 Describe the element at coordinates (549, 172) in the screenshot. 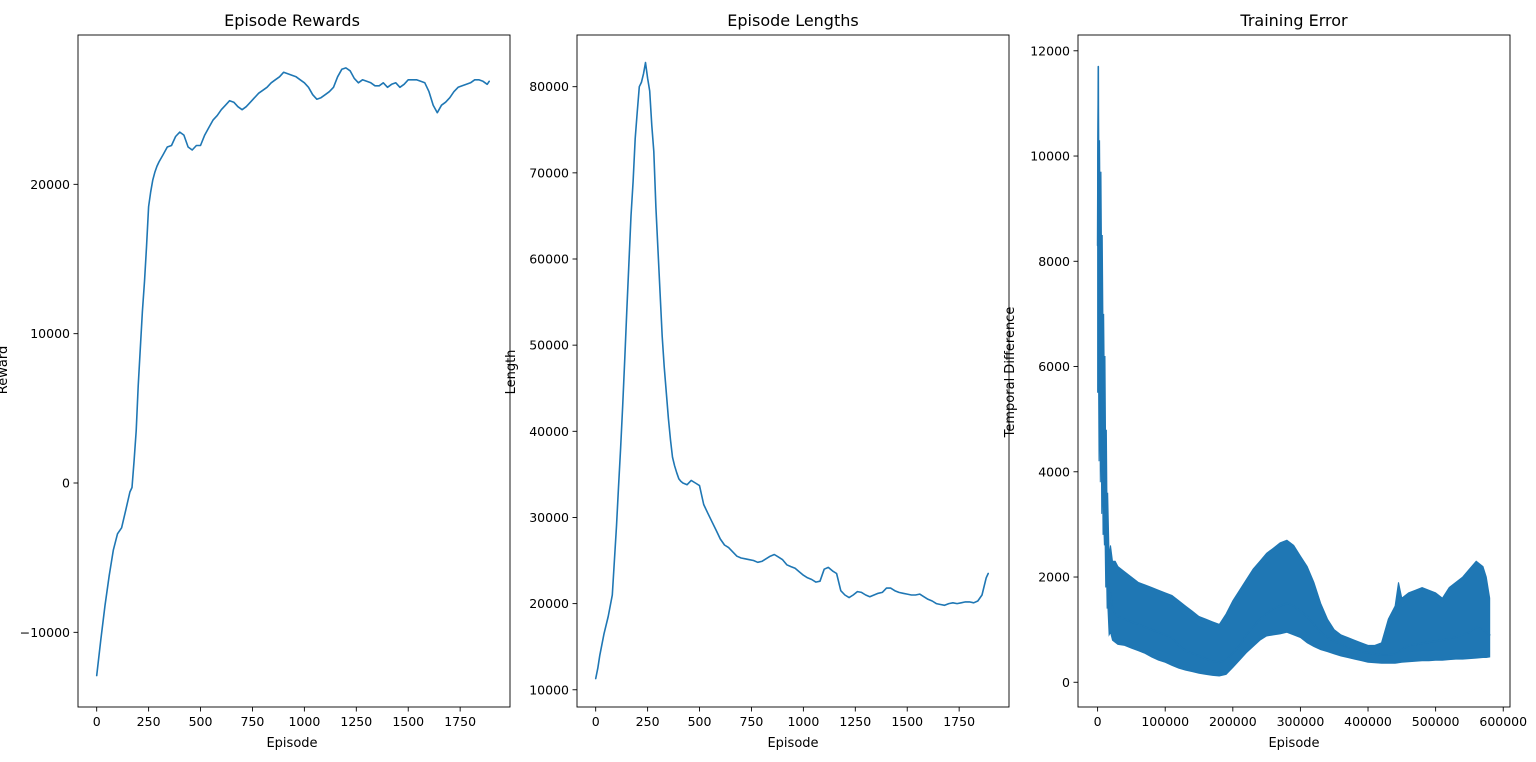

I see `y-tick-label: 70000` at that location.